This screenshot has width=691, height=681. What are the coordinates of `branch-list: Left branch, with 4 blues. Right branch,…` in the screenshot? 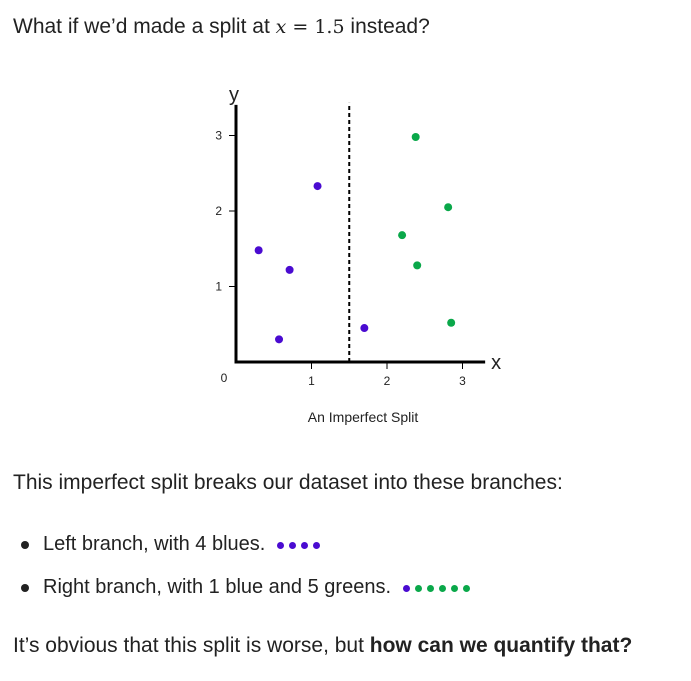 It's located at (237, 573).